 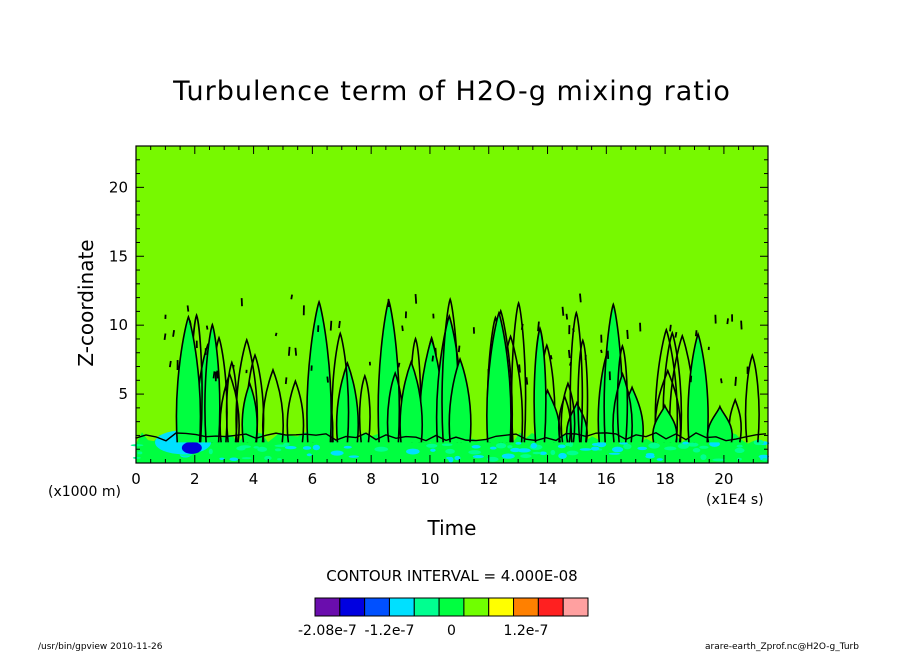 I want to click on colorbar: -2.08e-7 -1.2e-7 0 1.2e-7, so click(x=443, y=618).